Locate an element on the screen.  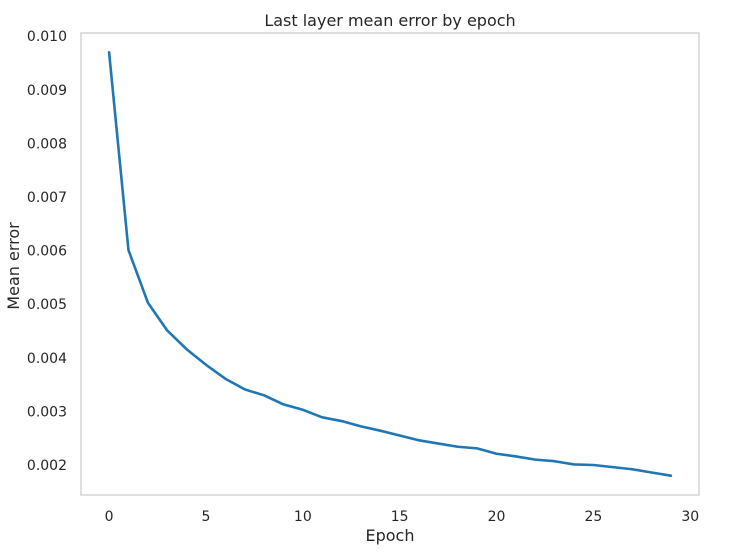
x-tick-label: 5 is located at coordinates (205, 517).